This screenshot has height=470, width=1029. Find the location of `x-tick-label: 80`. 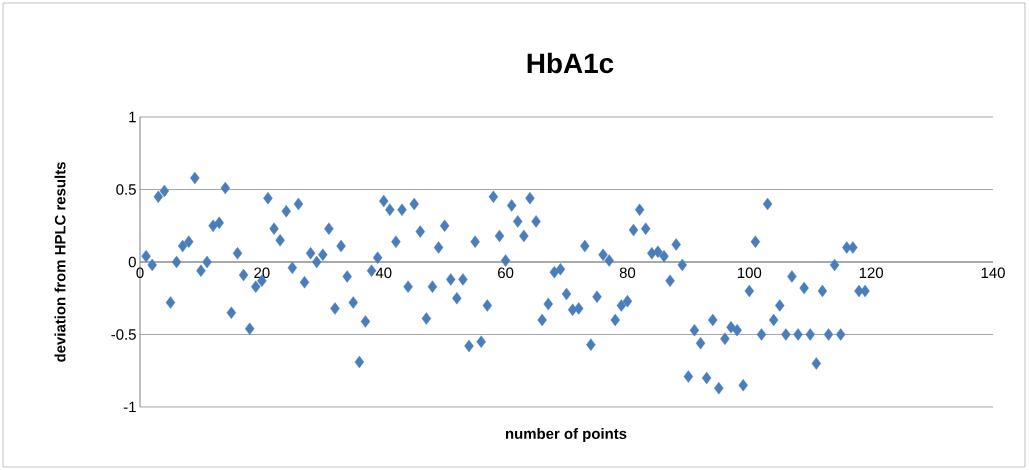

x-tick-label: 80 is located at coordinates (627, 273).